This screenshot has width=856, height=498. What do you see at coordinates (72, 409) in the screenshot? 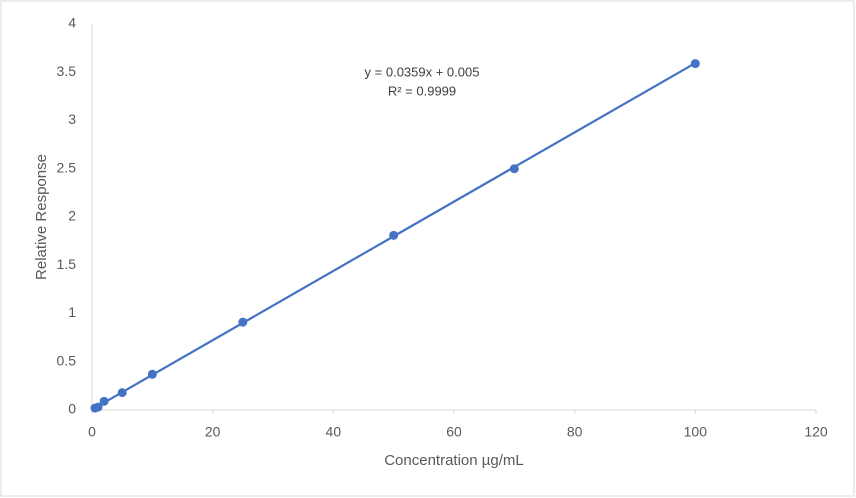
I see `y-tick-label: 0` at bounding box center [72, 409].